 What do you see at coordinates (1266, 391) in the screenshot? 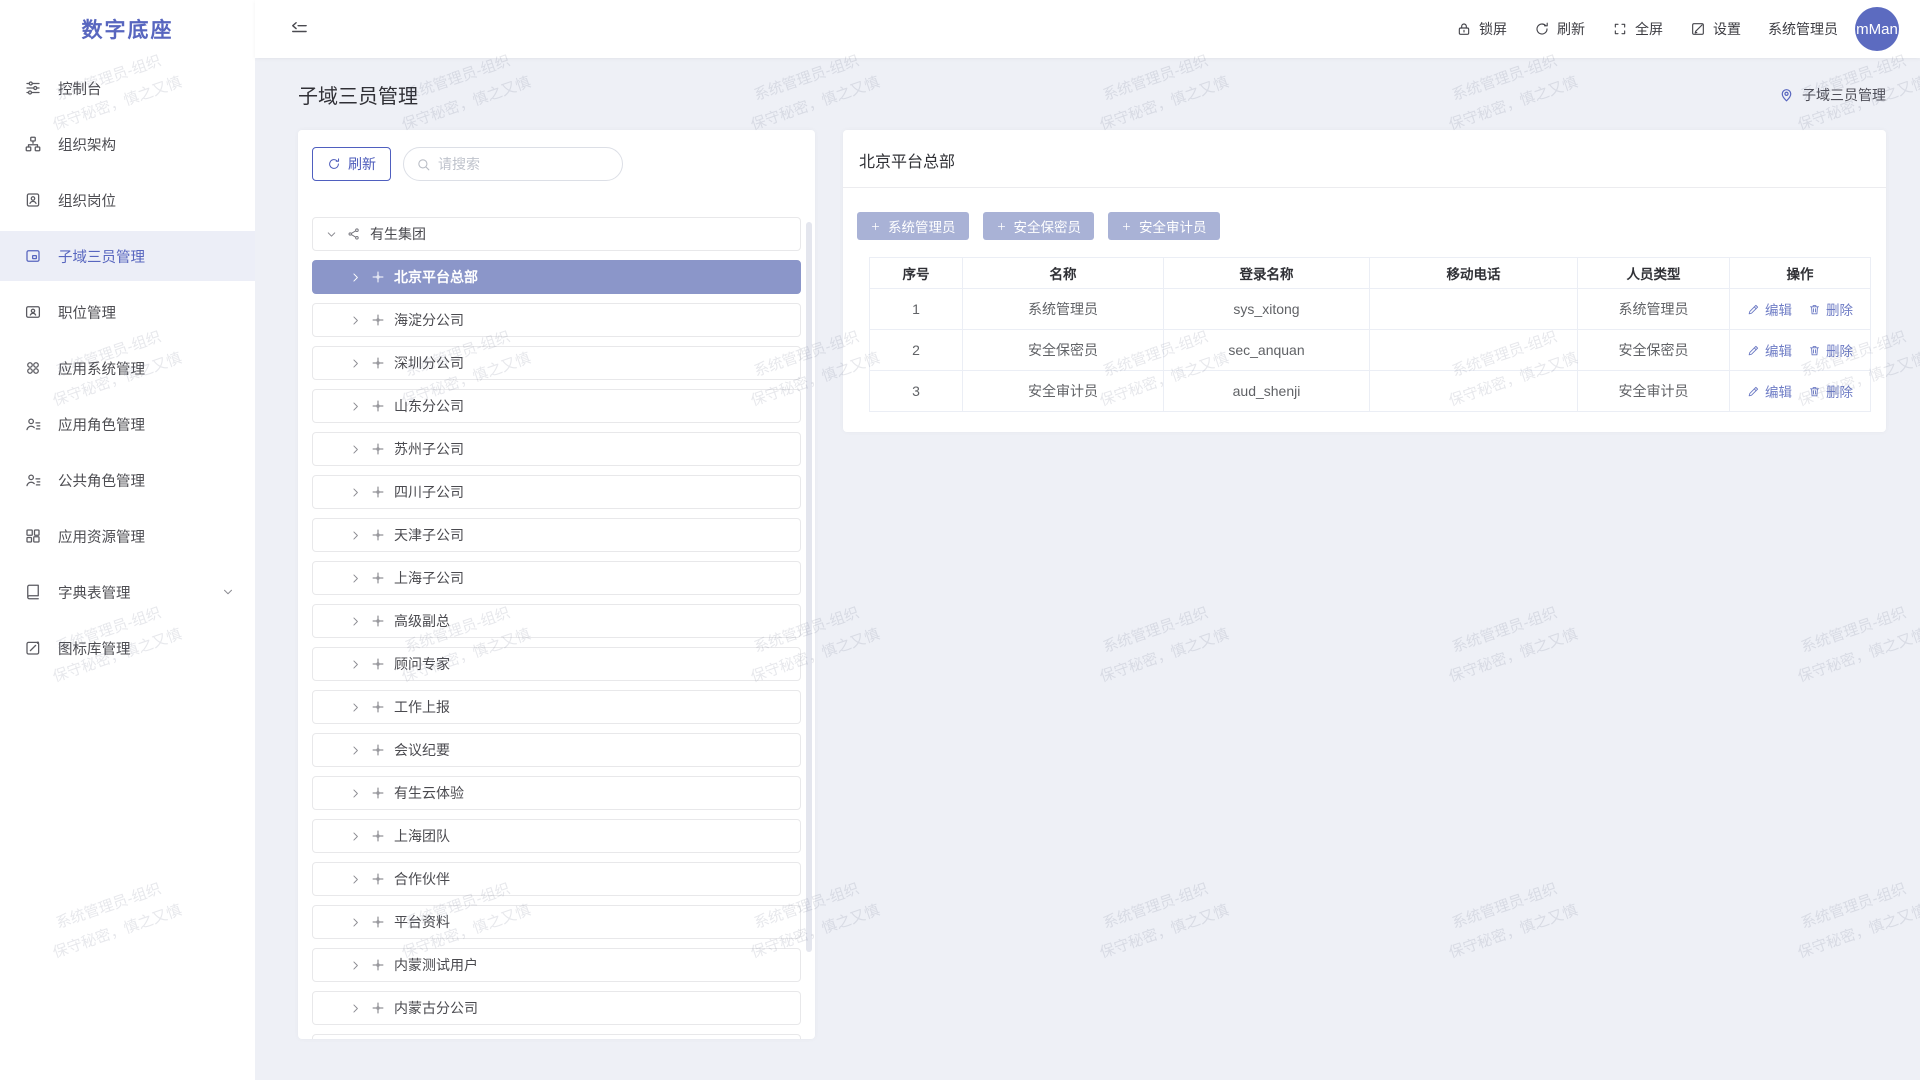
I see `cell-login: aud_shenji` at bounding box center [1266, 391].